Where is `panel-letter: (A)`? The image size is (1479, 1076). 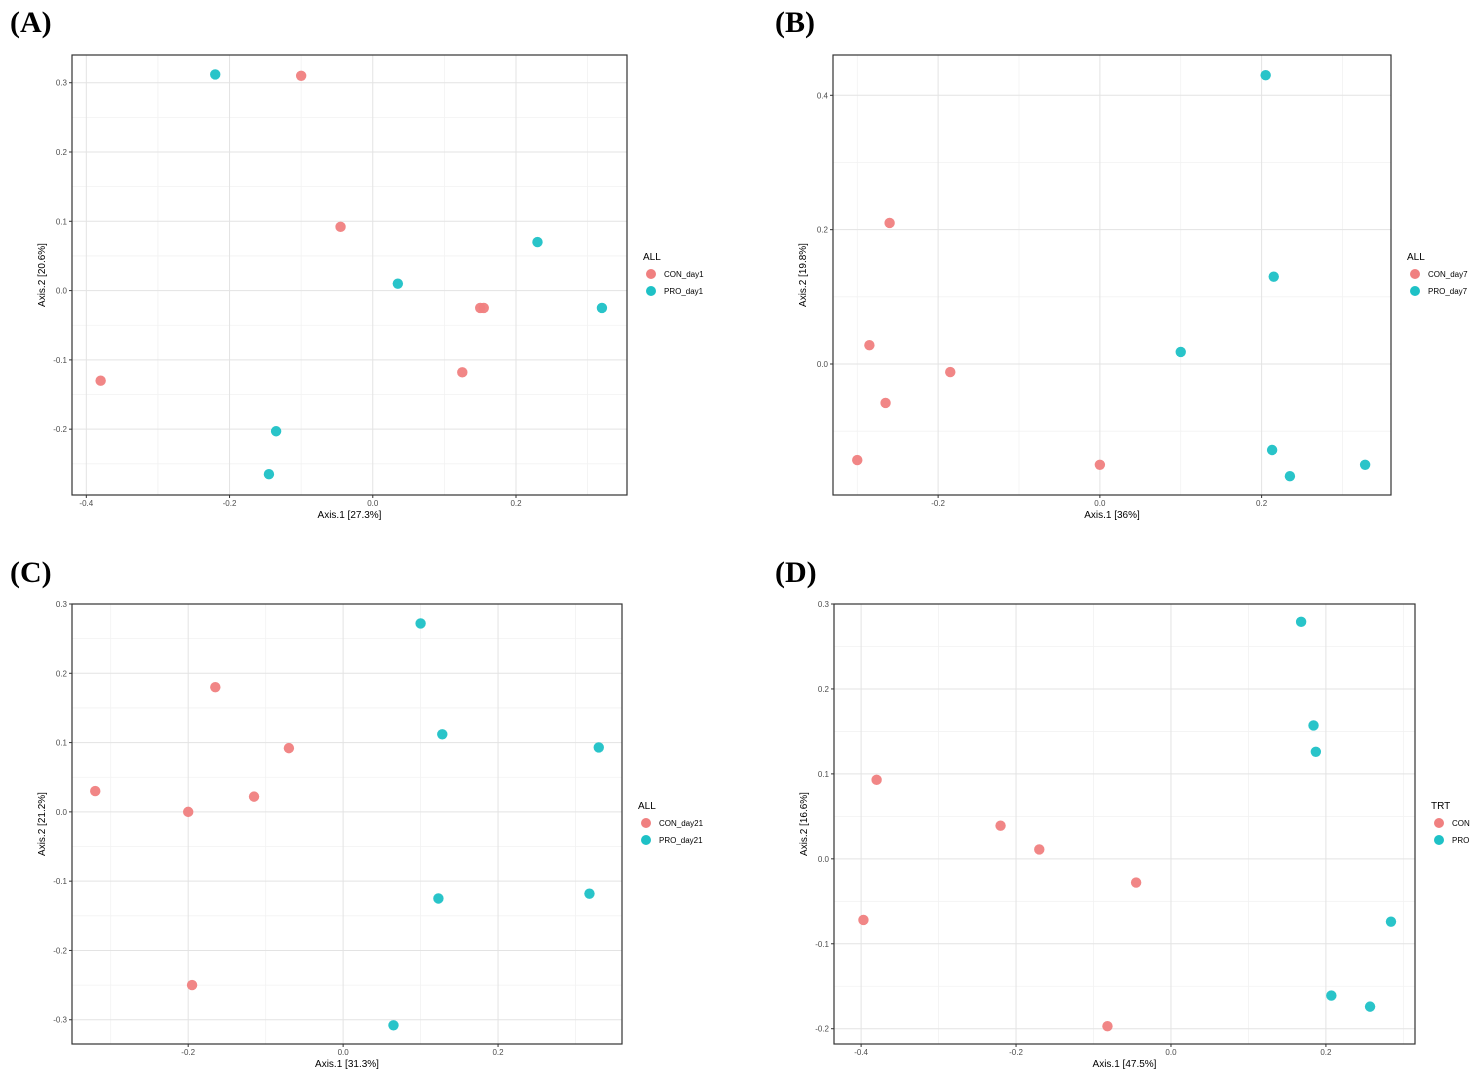
panel-letter: (A) is located at coordinates (31, 22).